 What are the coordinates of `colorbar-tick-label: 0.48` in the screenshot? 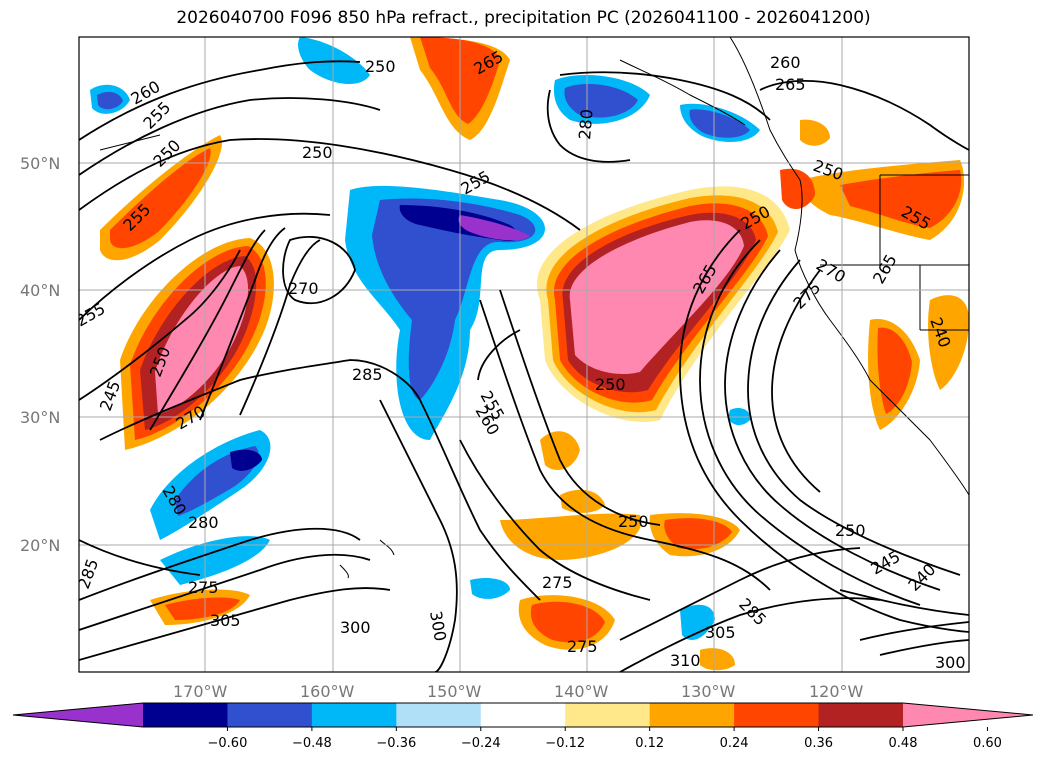 It's located at (903, 743).